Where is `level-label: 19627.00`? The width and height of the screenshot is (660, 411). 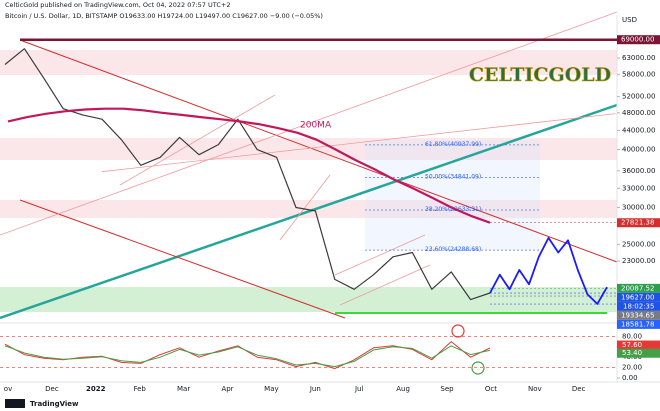 level-label: 19627.00 is located at coordinates (637, 297).